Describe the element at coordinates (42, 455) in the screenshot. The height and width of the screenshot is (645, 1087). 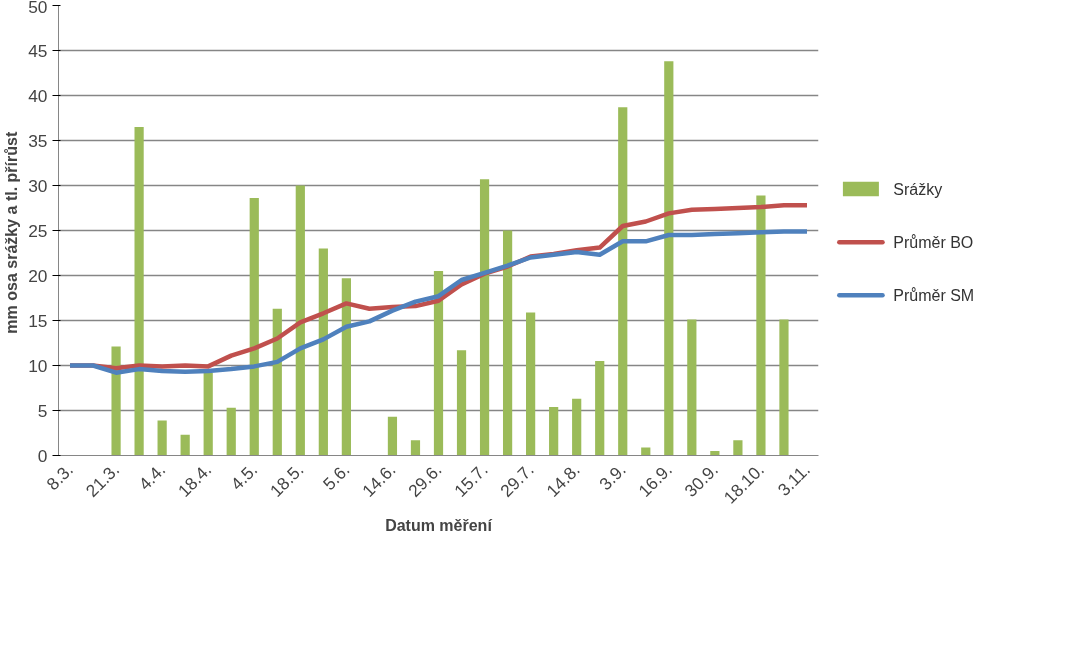
I see `y-tick-label: 0` at that location.